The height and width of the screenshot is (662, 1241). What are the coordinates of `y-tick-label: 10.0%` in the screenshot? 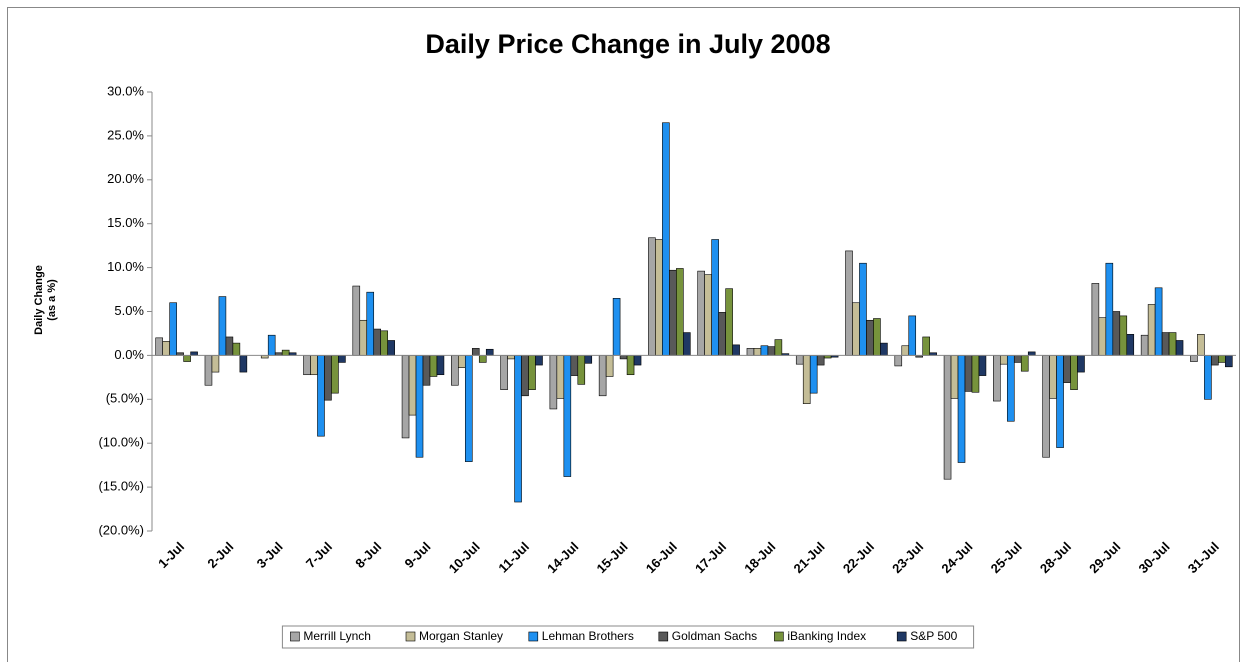 It's located at (125, 266).